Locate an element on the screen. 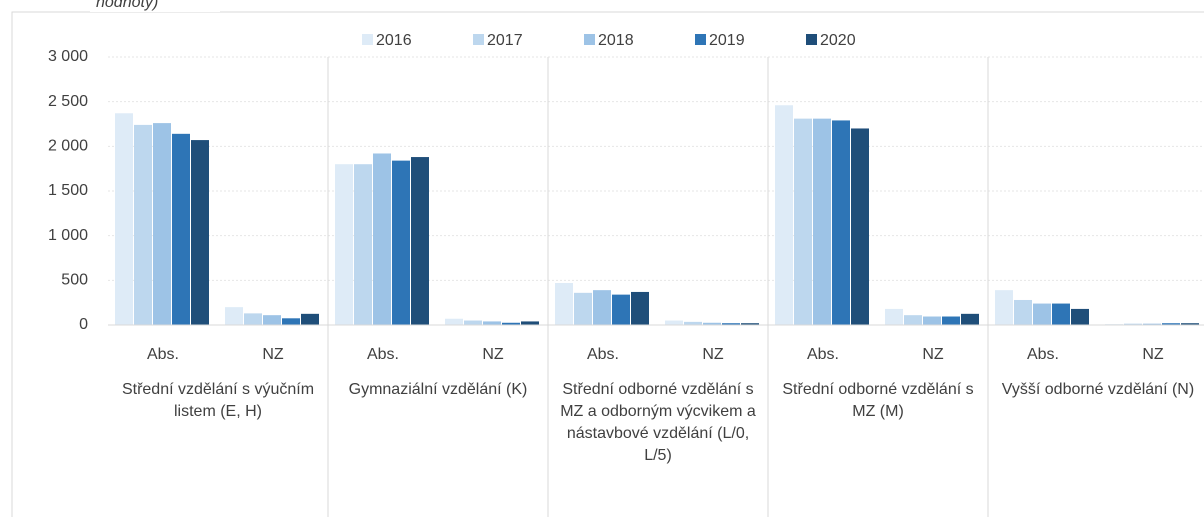 The height and width of the screenshot is (517, 1204). group-label: Střední vzdělání s výučním listem (E, H) is located at coordinates (218, 400).